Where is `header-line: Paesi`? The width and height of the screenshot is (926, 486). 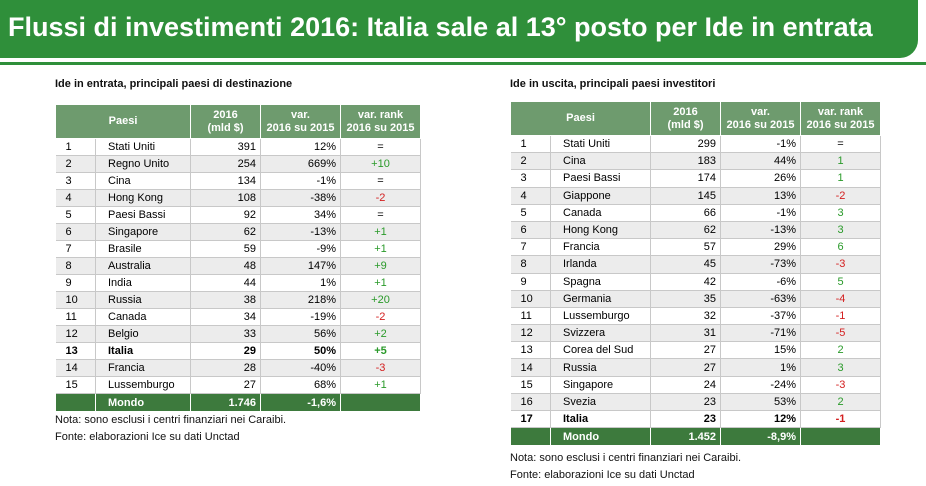
header-line: Paesi is located at coordinates (123, 121).